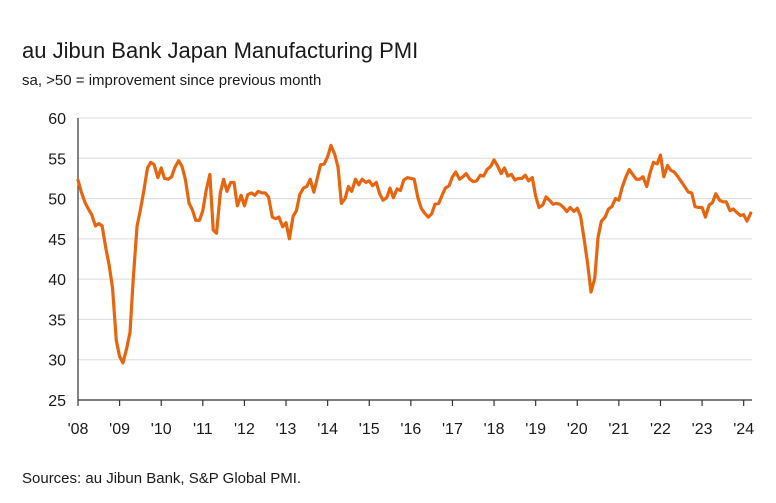 The width and height of the screenshot is (776, 503). I want to click on y-tick-label: 55, so click(57, 159).